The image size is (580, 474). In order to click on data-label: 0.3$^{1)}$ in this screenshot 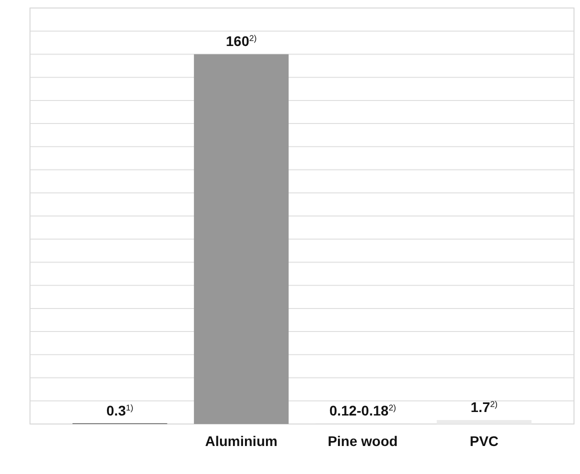, I will do `click(120, 410)`.